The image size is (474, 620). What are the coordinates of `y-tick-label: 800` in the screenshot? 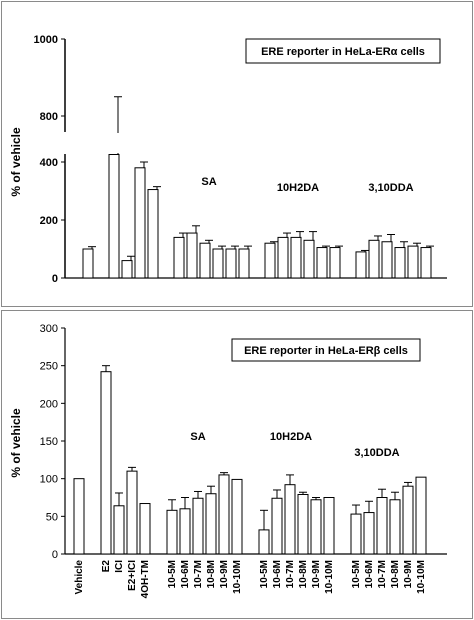 It's located at (49, 117).